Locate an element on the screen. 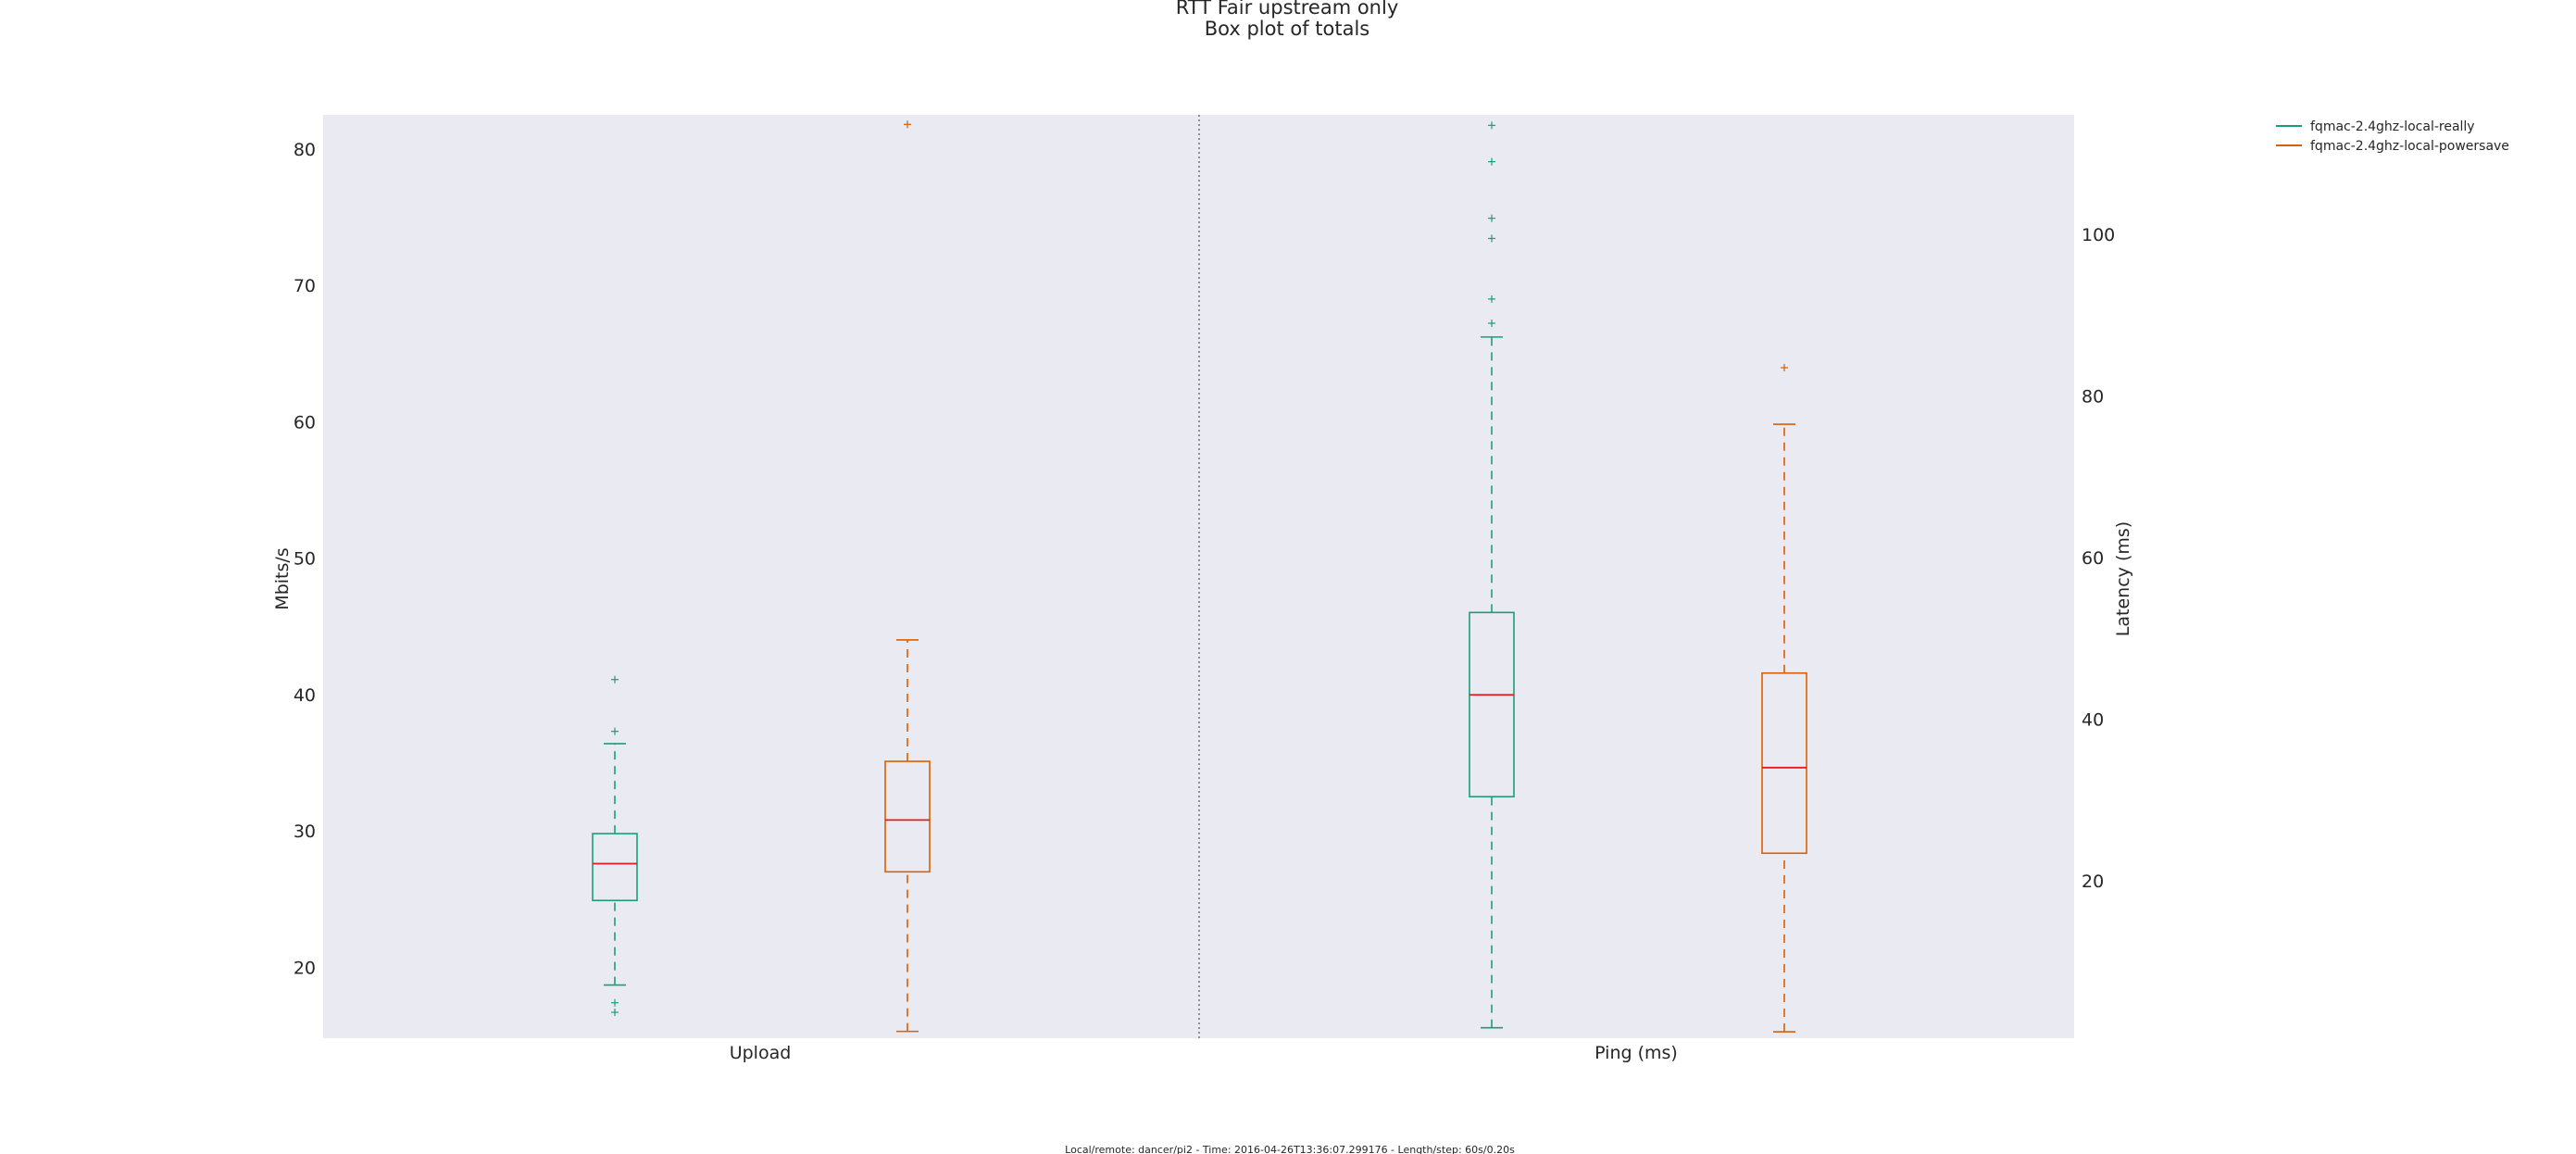 Image resolution: width=2576 pixels, height=1154 pixels. y-tick-label: 70 is located at coordinates (305, 286).